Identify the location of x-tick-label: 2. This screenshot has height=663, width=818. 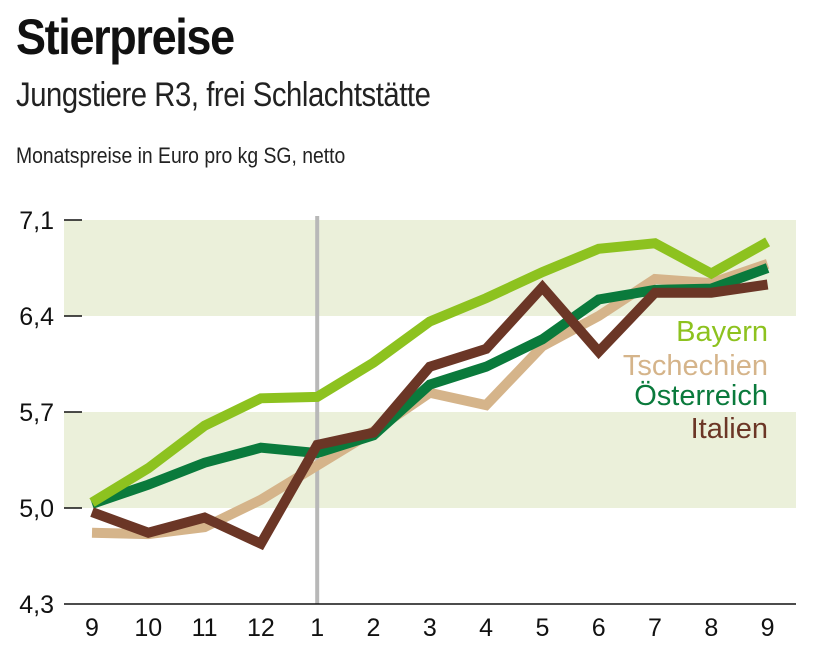
(374, 628).